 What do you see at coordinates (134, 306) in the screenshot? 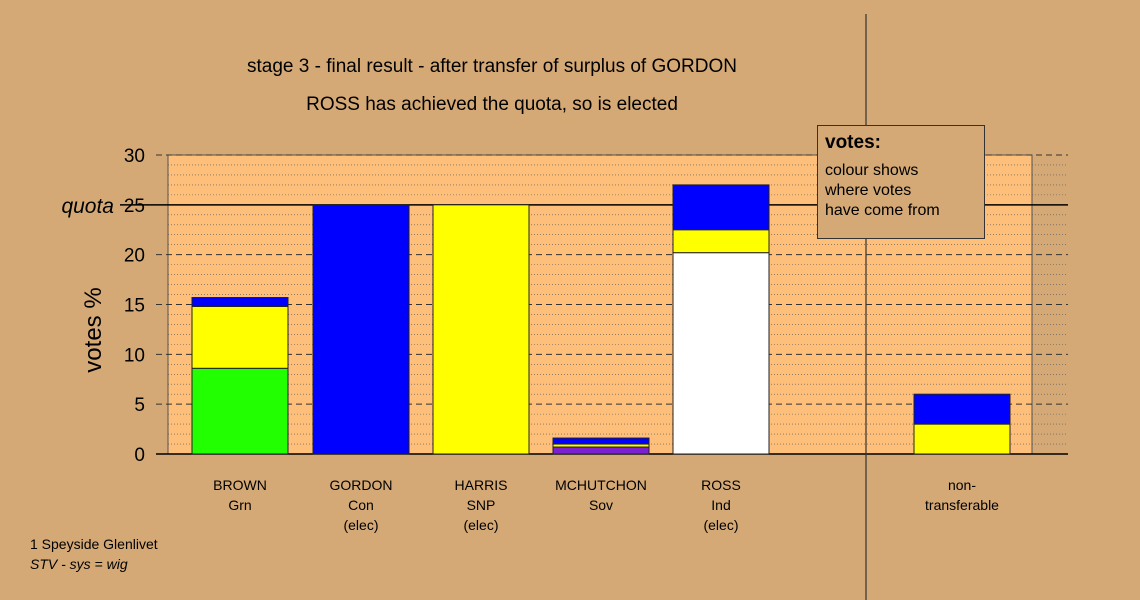
I see `y-tick-label: 15` at bounding box center [134, 306].